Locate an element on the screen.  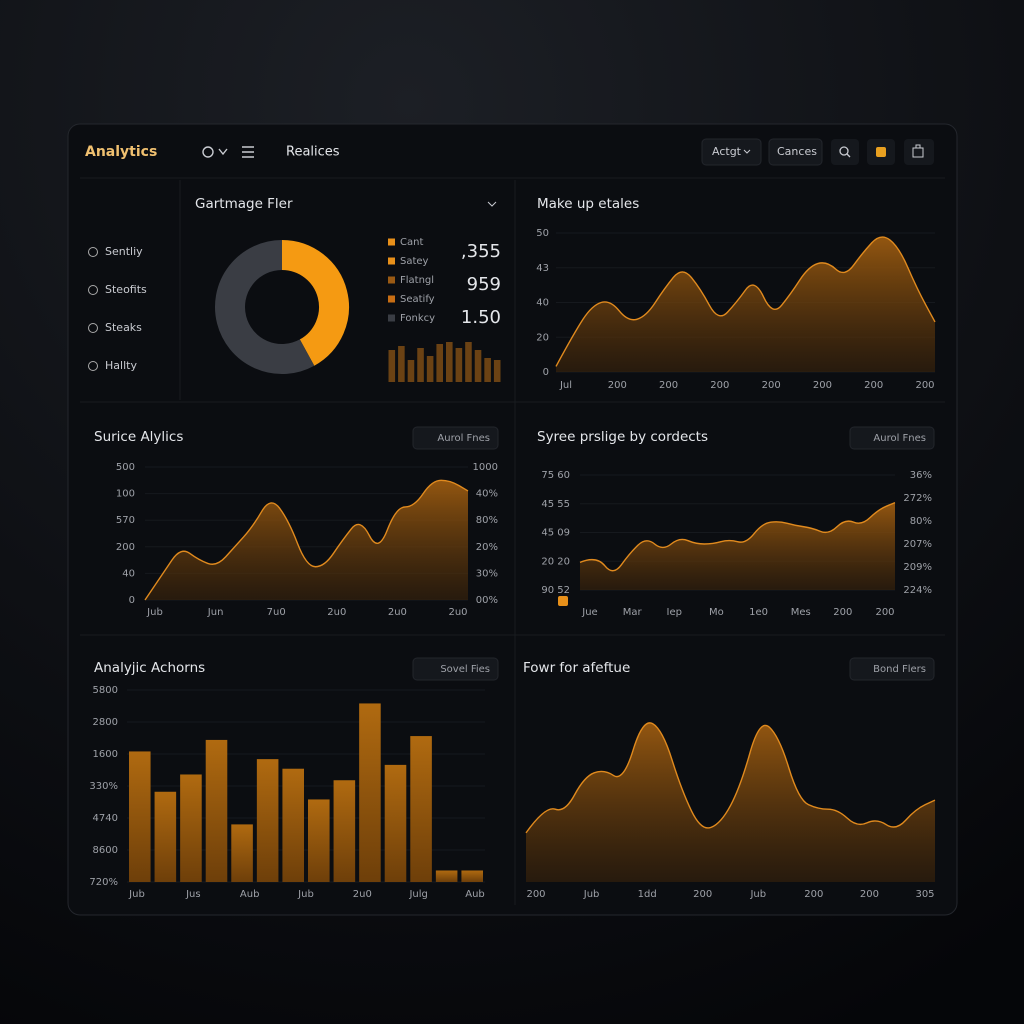
y-tick-label: 90 52 is located at coordinates (555, 590).